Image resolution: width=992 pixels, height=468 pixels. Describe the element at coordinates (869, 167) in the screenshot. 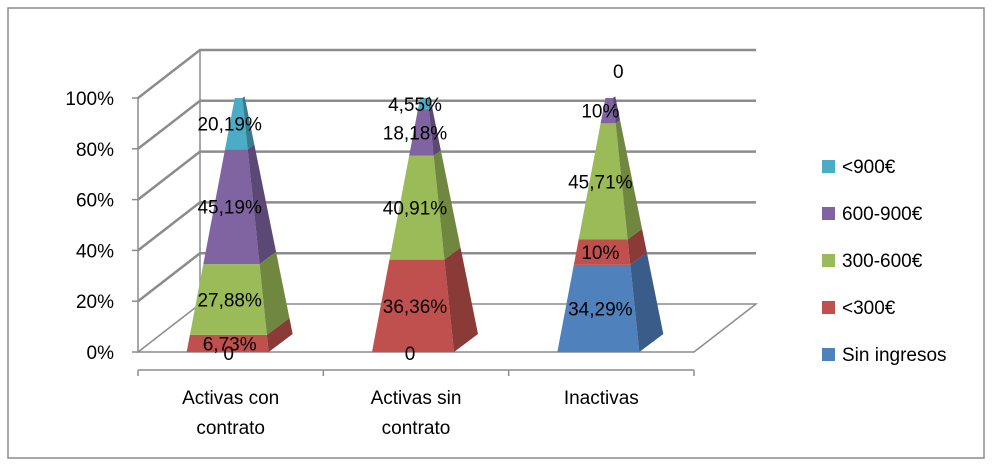

I see `legend-label: <900€` at that location.